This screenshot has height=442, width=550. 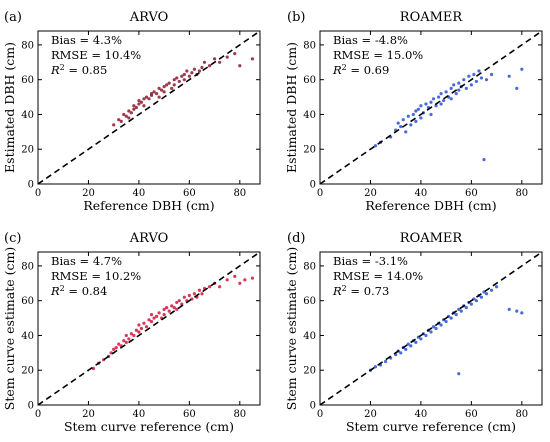 What do you see at coordinates (86, 70) in the screenshot?
I see `r-squared-value: = 0.85` at bounding box center [86, 70].